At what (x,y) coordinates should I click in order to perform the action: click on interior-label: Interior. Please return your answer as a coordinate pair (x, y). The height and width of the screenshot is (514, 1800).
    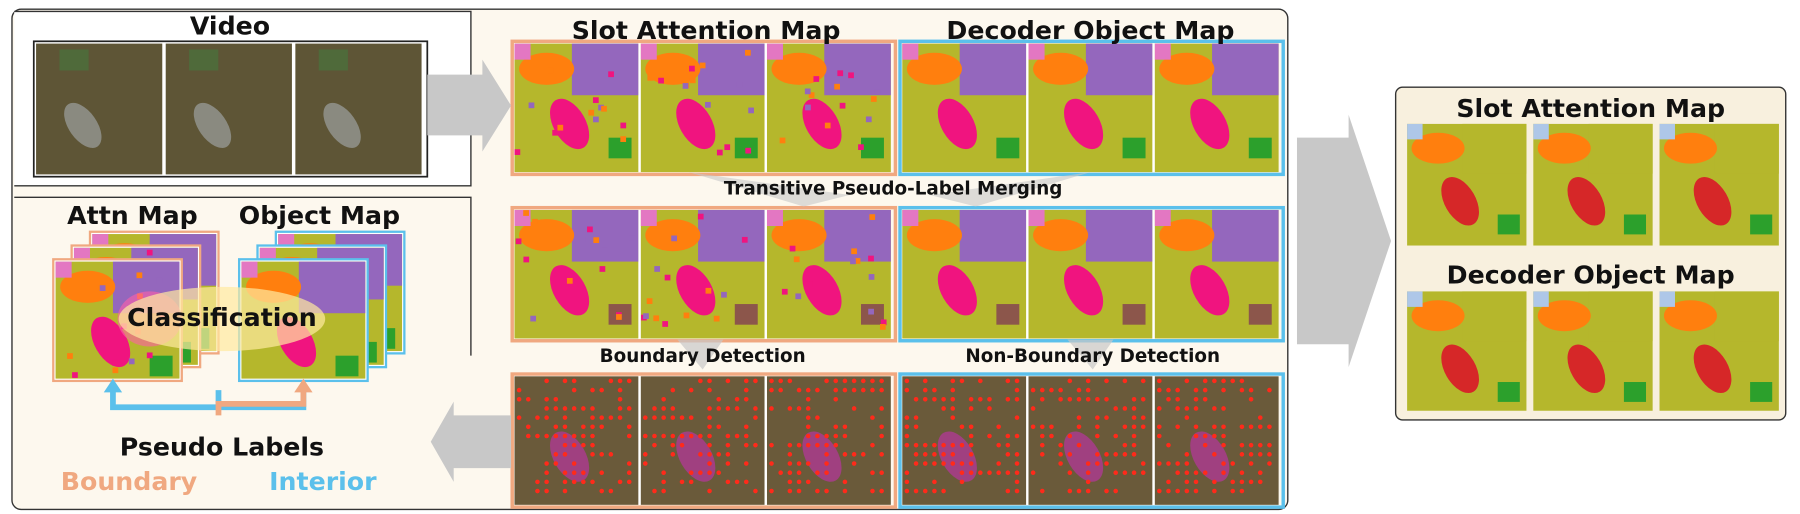
    Looking at the image, I should click on (323, 481).